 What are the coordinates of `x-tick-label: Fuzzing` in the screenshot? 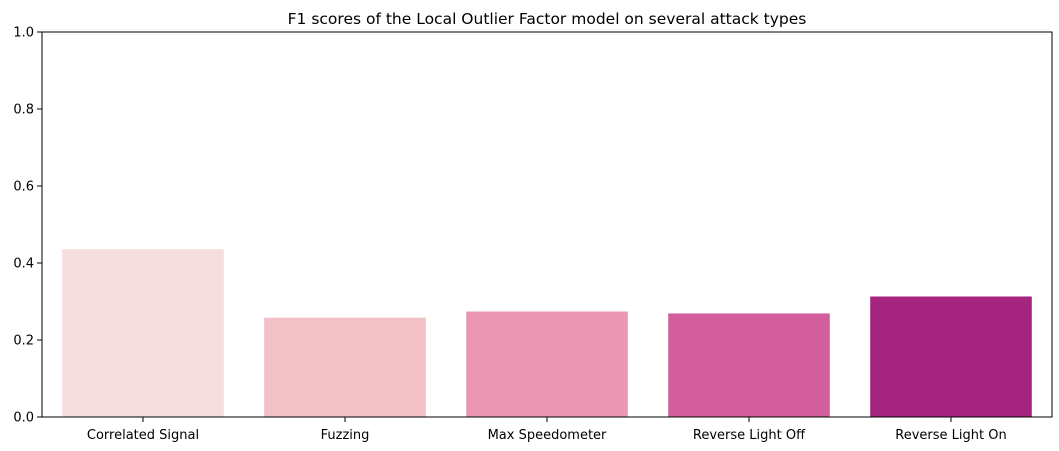 It's located at (345, 435).